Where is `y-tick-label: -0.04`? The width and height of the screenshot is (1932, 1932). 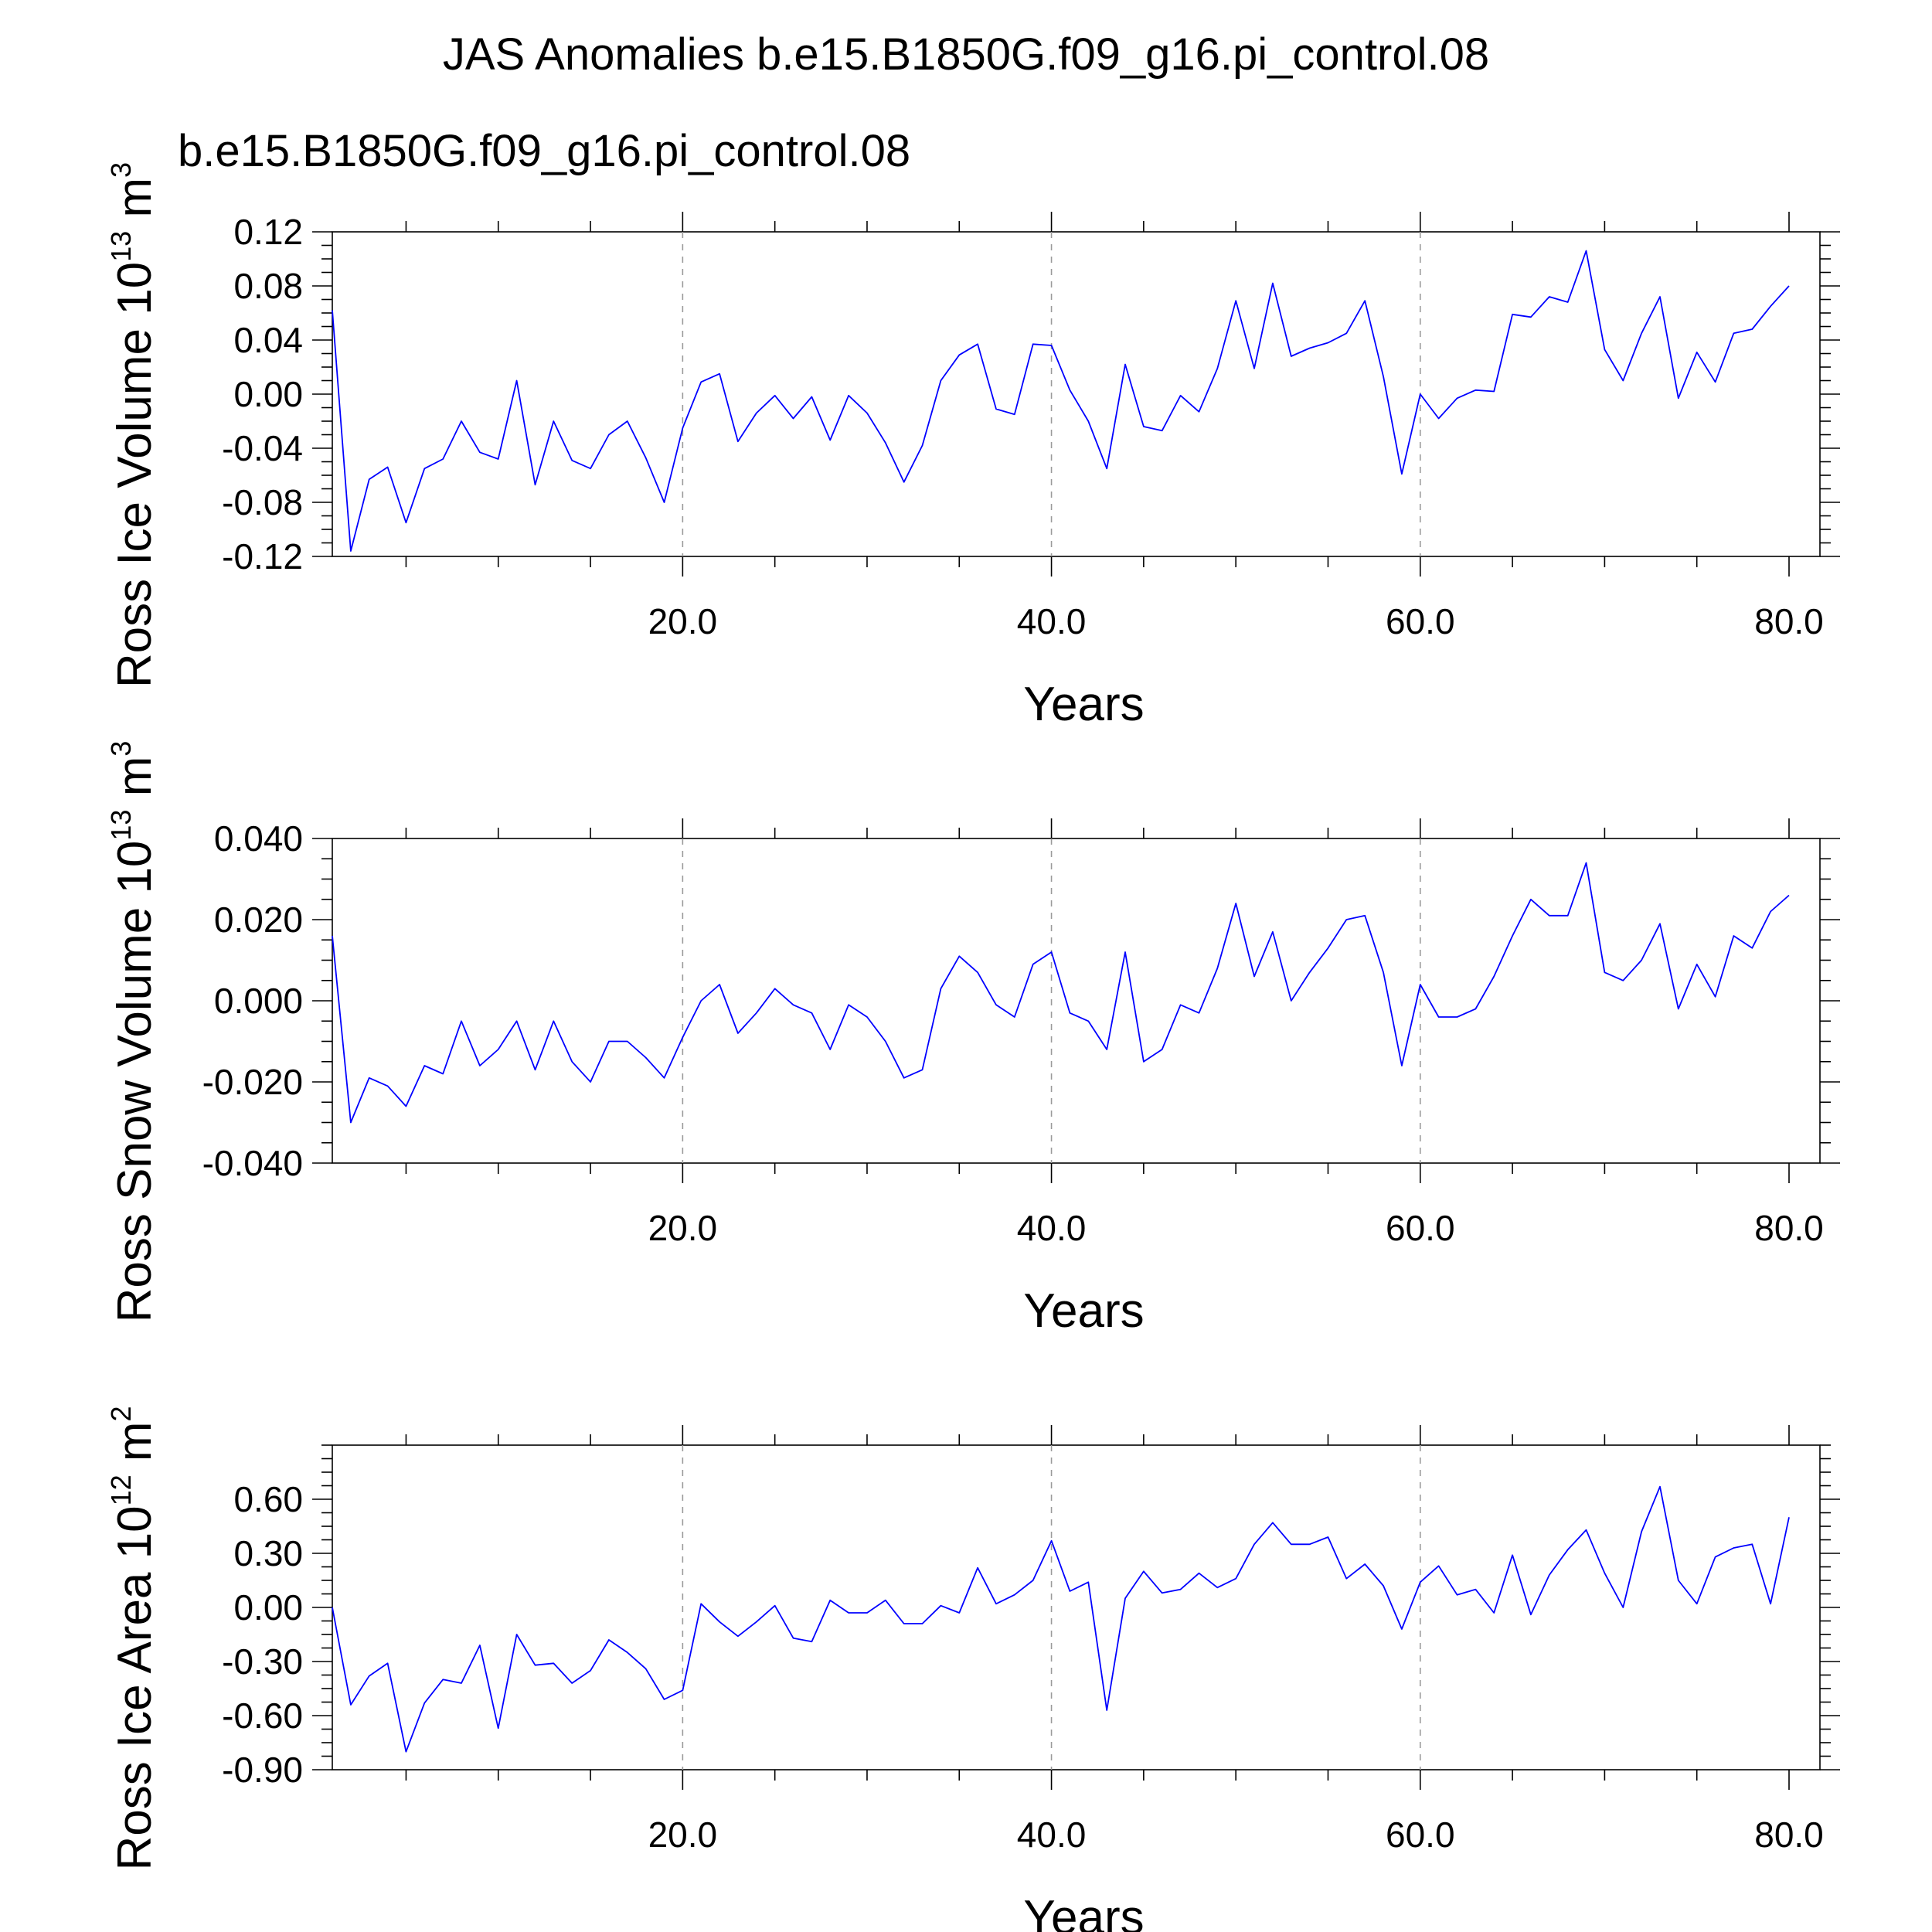
y-tick-label: -0.04 is located at coordinates (262, 448).